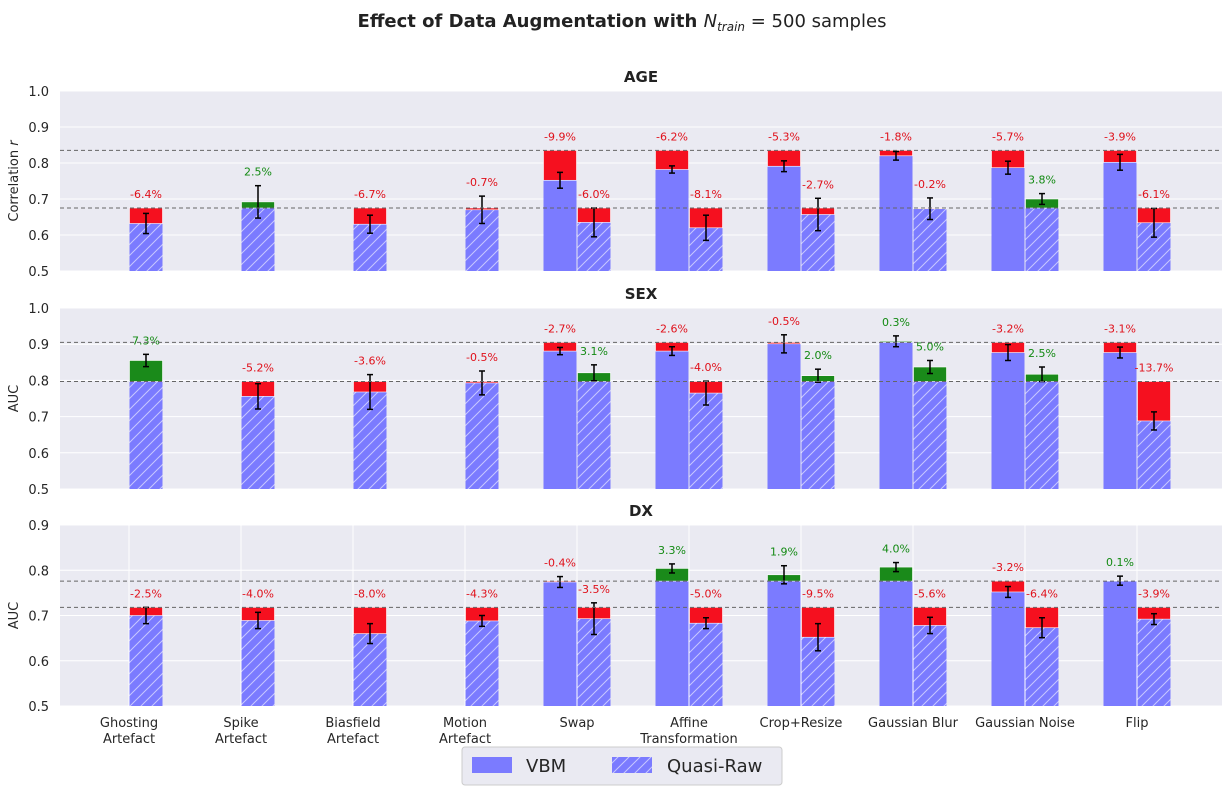 This screenshot has width=1230, height=794. What do you see at coordinates (560, 563) in the screenshot?
I see `delta-label: -0.4%` at bounding box center [560, 563].